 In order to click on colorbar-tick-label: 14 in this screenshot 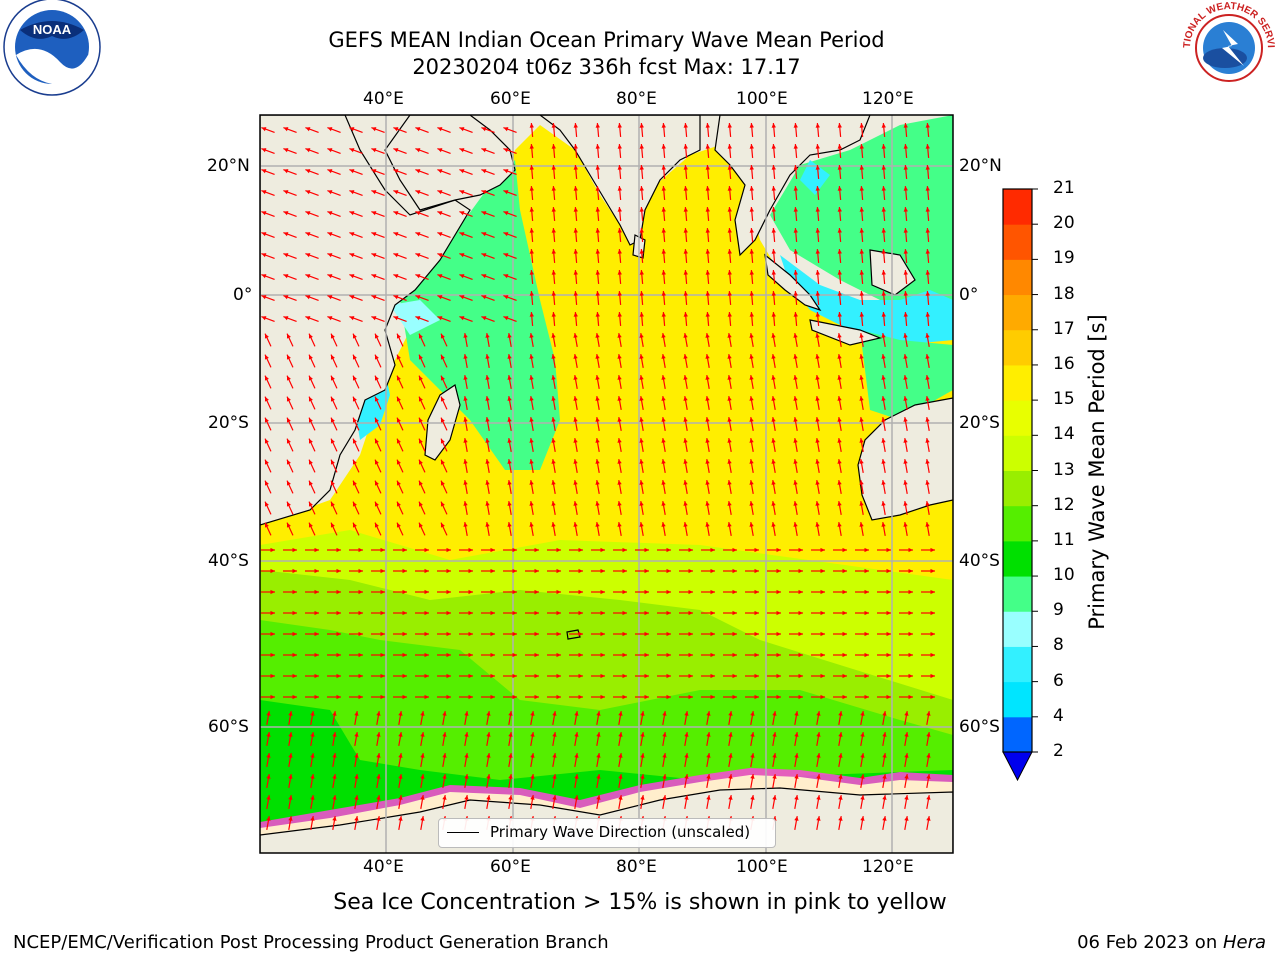, I will do `click(1064, 434)`.